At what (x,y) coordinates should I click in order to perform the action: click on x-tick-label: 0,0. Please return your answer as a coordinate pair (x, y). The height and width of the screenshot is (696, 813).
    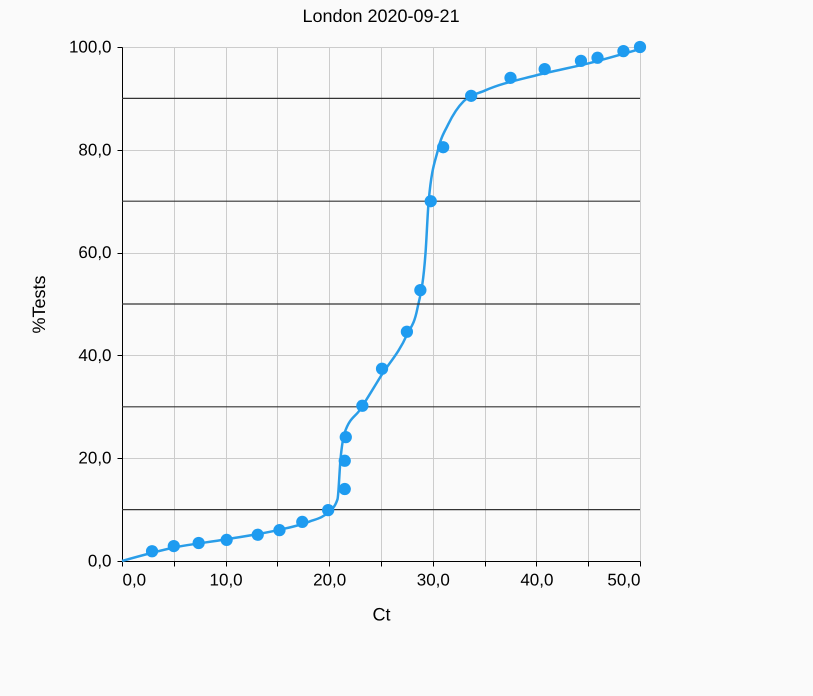
    Looking at the image, I should click on (134, 580).